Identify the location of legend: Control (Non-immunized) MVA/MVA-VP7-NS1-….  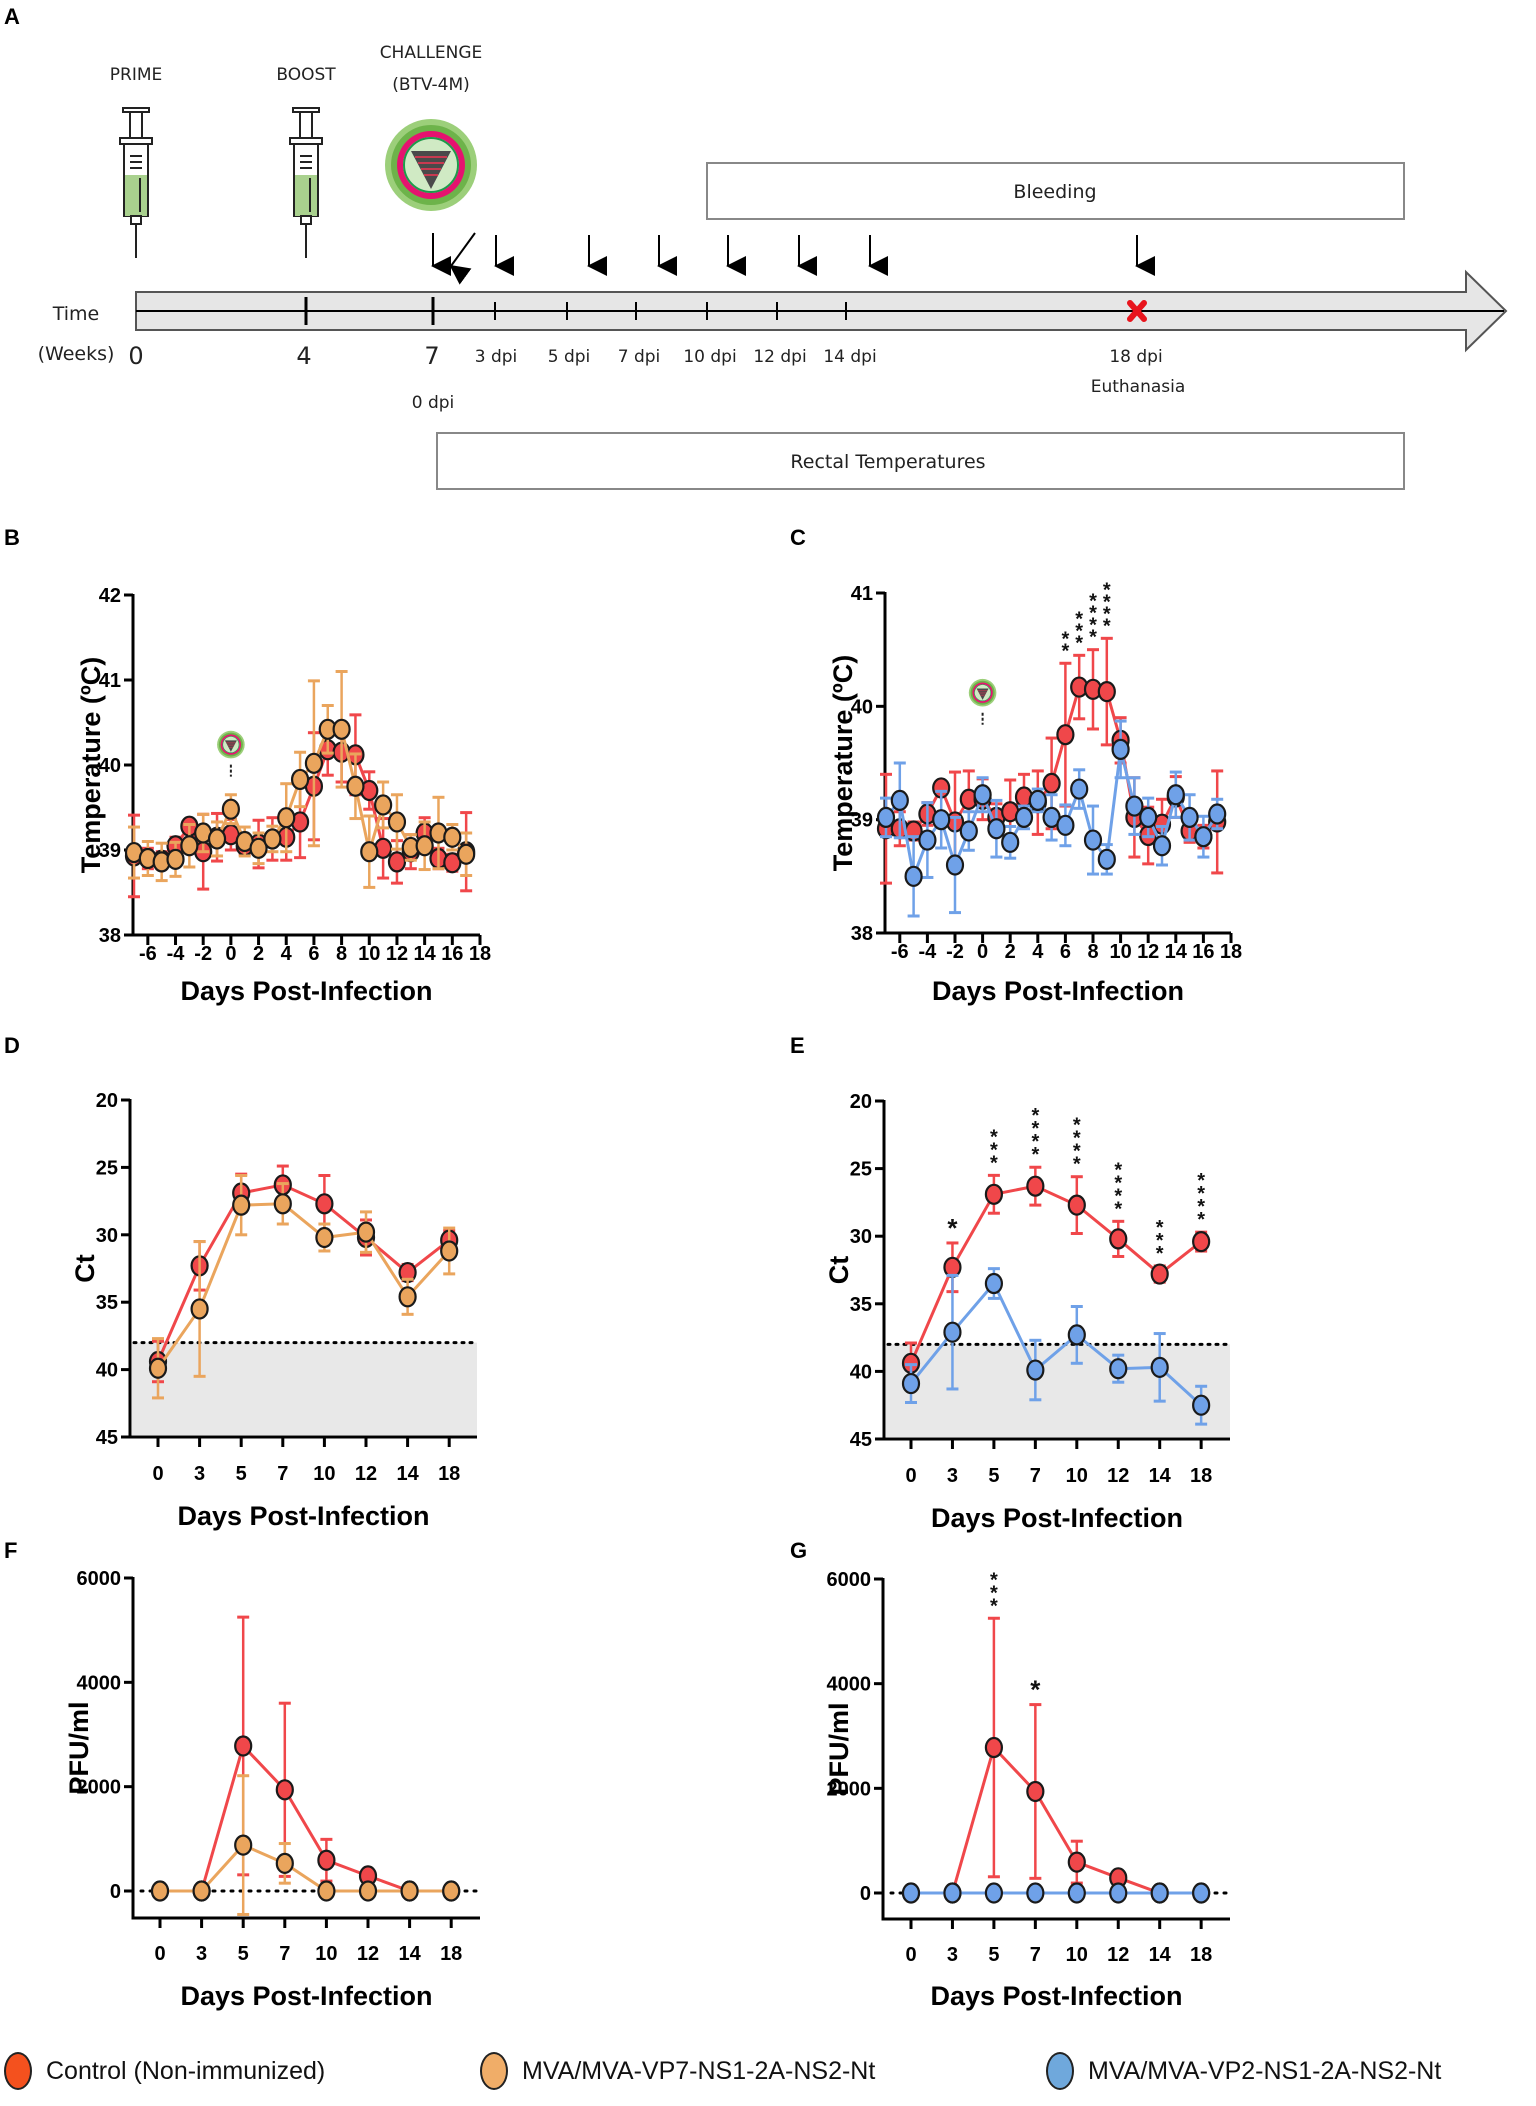
(768, 2073).